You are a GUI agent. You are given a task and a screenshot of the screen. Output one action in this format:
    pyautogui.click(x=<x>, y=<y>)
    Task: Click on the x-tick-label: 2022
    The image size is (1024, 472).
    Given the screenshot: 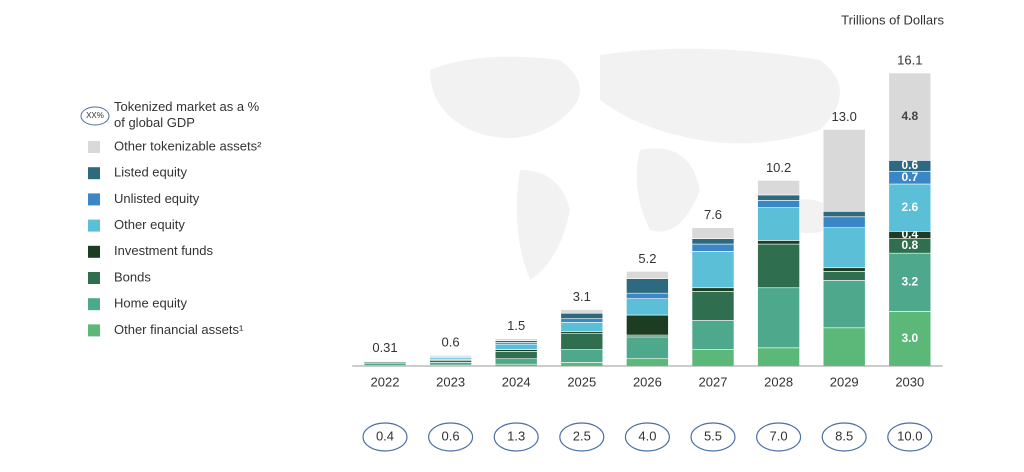 What is the action you would take?
    pyautogui.click(x=385, y=381)
    